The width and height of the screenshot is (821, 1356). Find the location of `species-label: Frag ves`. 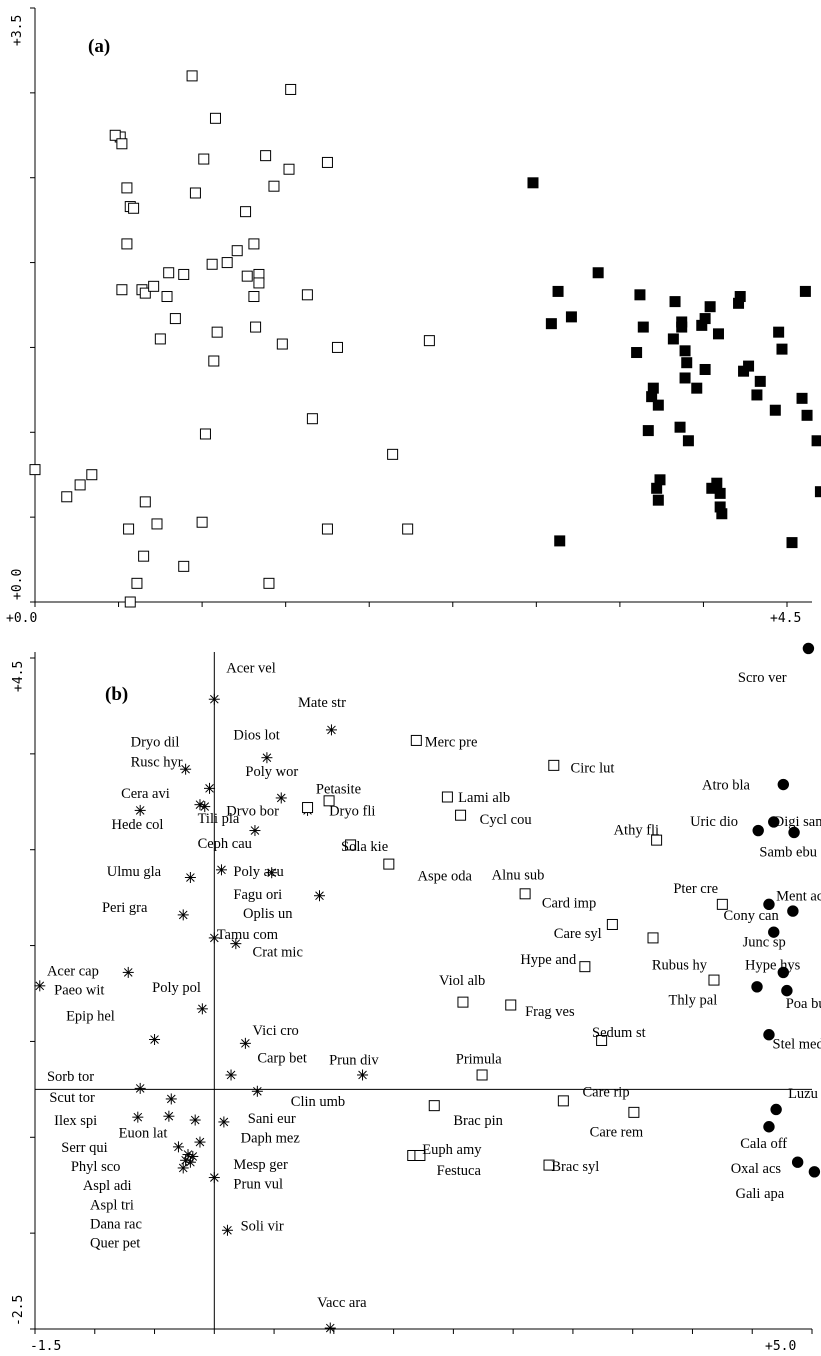

species-label: Frag ves is located at coordinates (550, 1012).